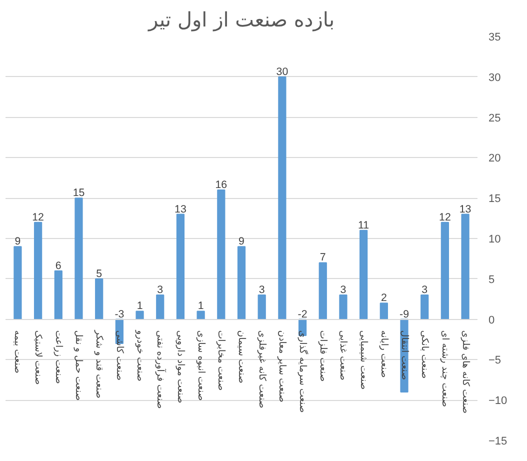 The image size is (527, 461). Describe the element at coordinates (140, 355) in the screenshot. I see `x-tick-label: صنعت خودرو` at that location.